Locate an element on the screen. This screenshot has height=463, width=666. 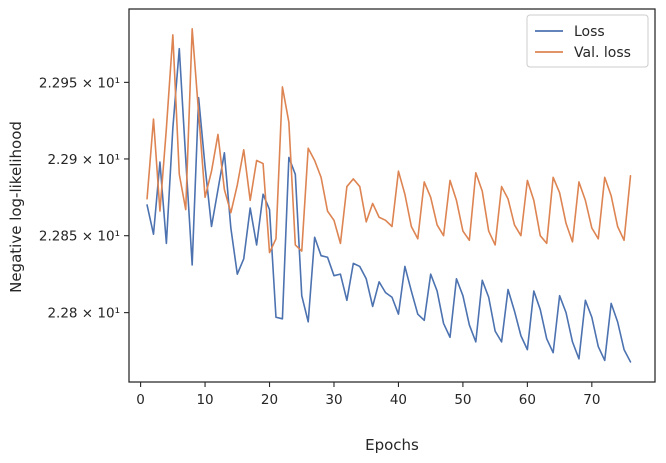
legend-label-val-loss: Val. loss is located at coordinates (602, 53).